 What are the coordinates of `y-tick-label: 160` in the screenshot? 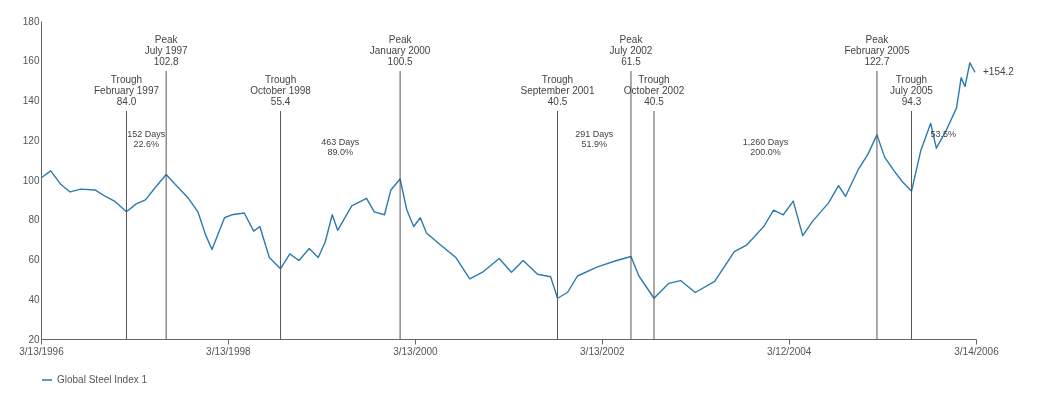 It's located at (31, 61).